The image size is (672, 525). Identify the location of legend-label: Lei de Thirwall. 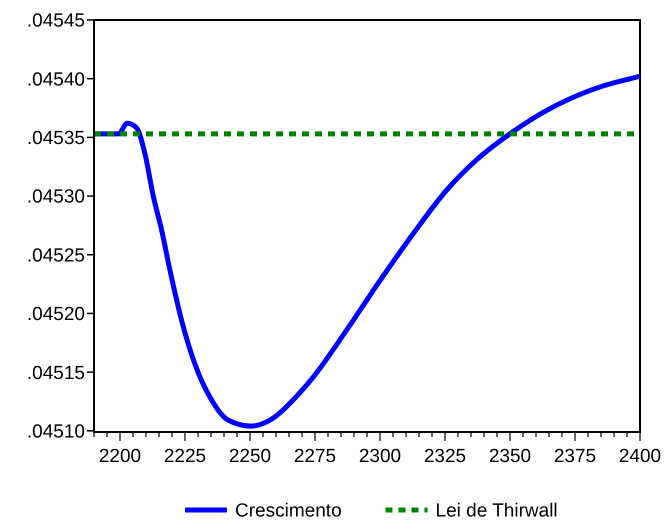
(497, 511).